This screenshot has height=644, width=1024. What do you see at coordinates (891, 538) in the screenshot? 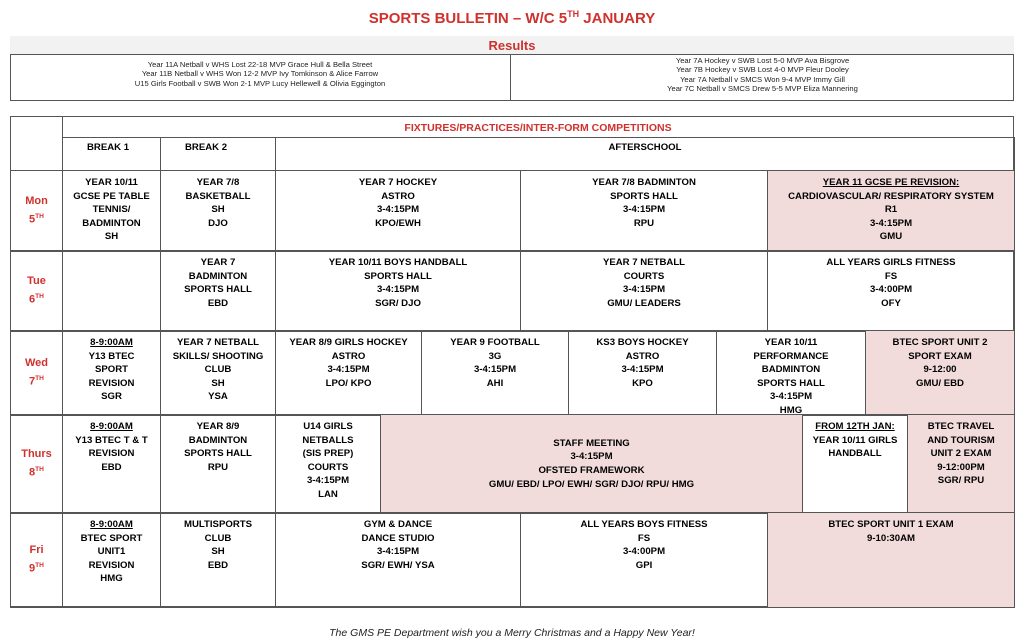
I see `cell-line: 9-10:30AM` at bounding box center [891, 538].